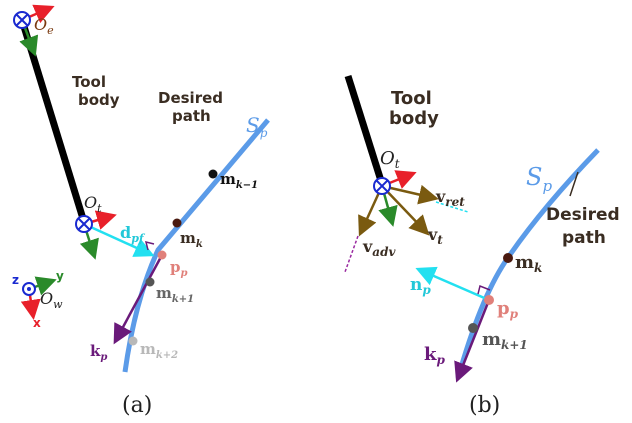 This screenshot has height=423, width=632. Describe the element at coordinates (162, 255) in the screenshot. I see `point-p-p-a` at that location.